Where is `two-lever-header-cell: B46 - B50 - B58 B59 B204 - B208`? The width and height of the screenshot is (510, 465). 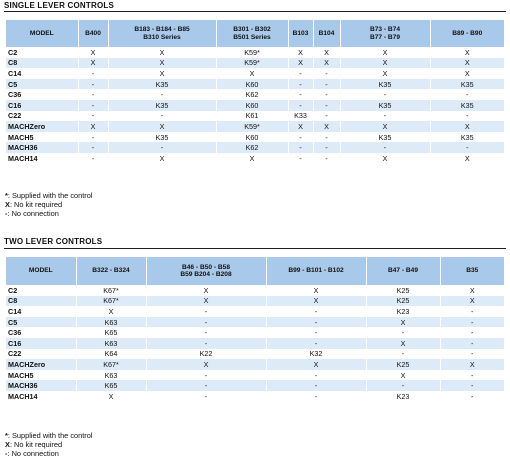
two-lever-header-cell: B46 - B50 - B58 B59 B204 - B208 is located at coordinates (206, 271).